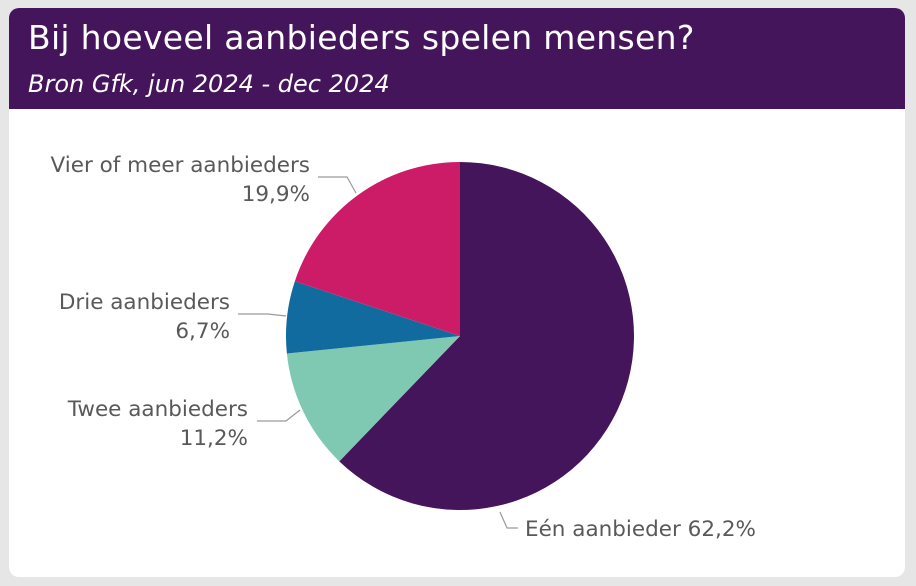  What do you see at coordinates (373, 317) in the screenshot?
I see `pie-slice-drie-aanbieders` at bounding box center [373, 317].